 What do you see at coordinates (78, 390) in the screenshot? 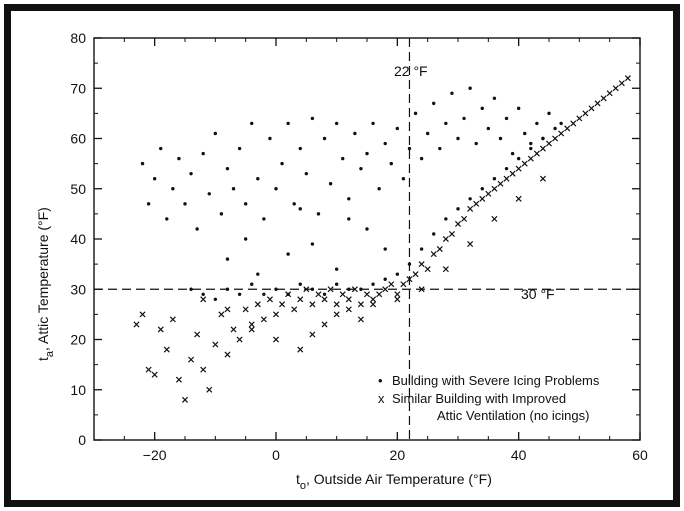
I see `y-tick-label: 10` at bounding box center [78, 390].